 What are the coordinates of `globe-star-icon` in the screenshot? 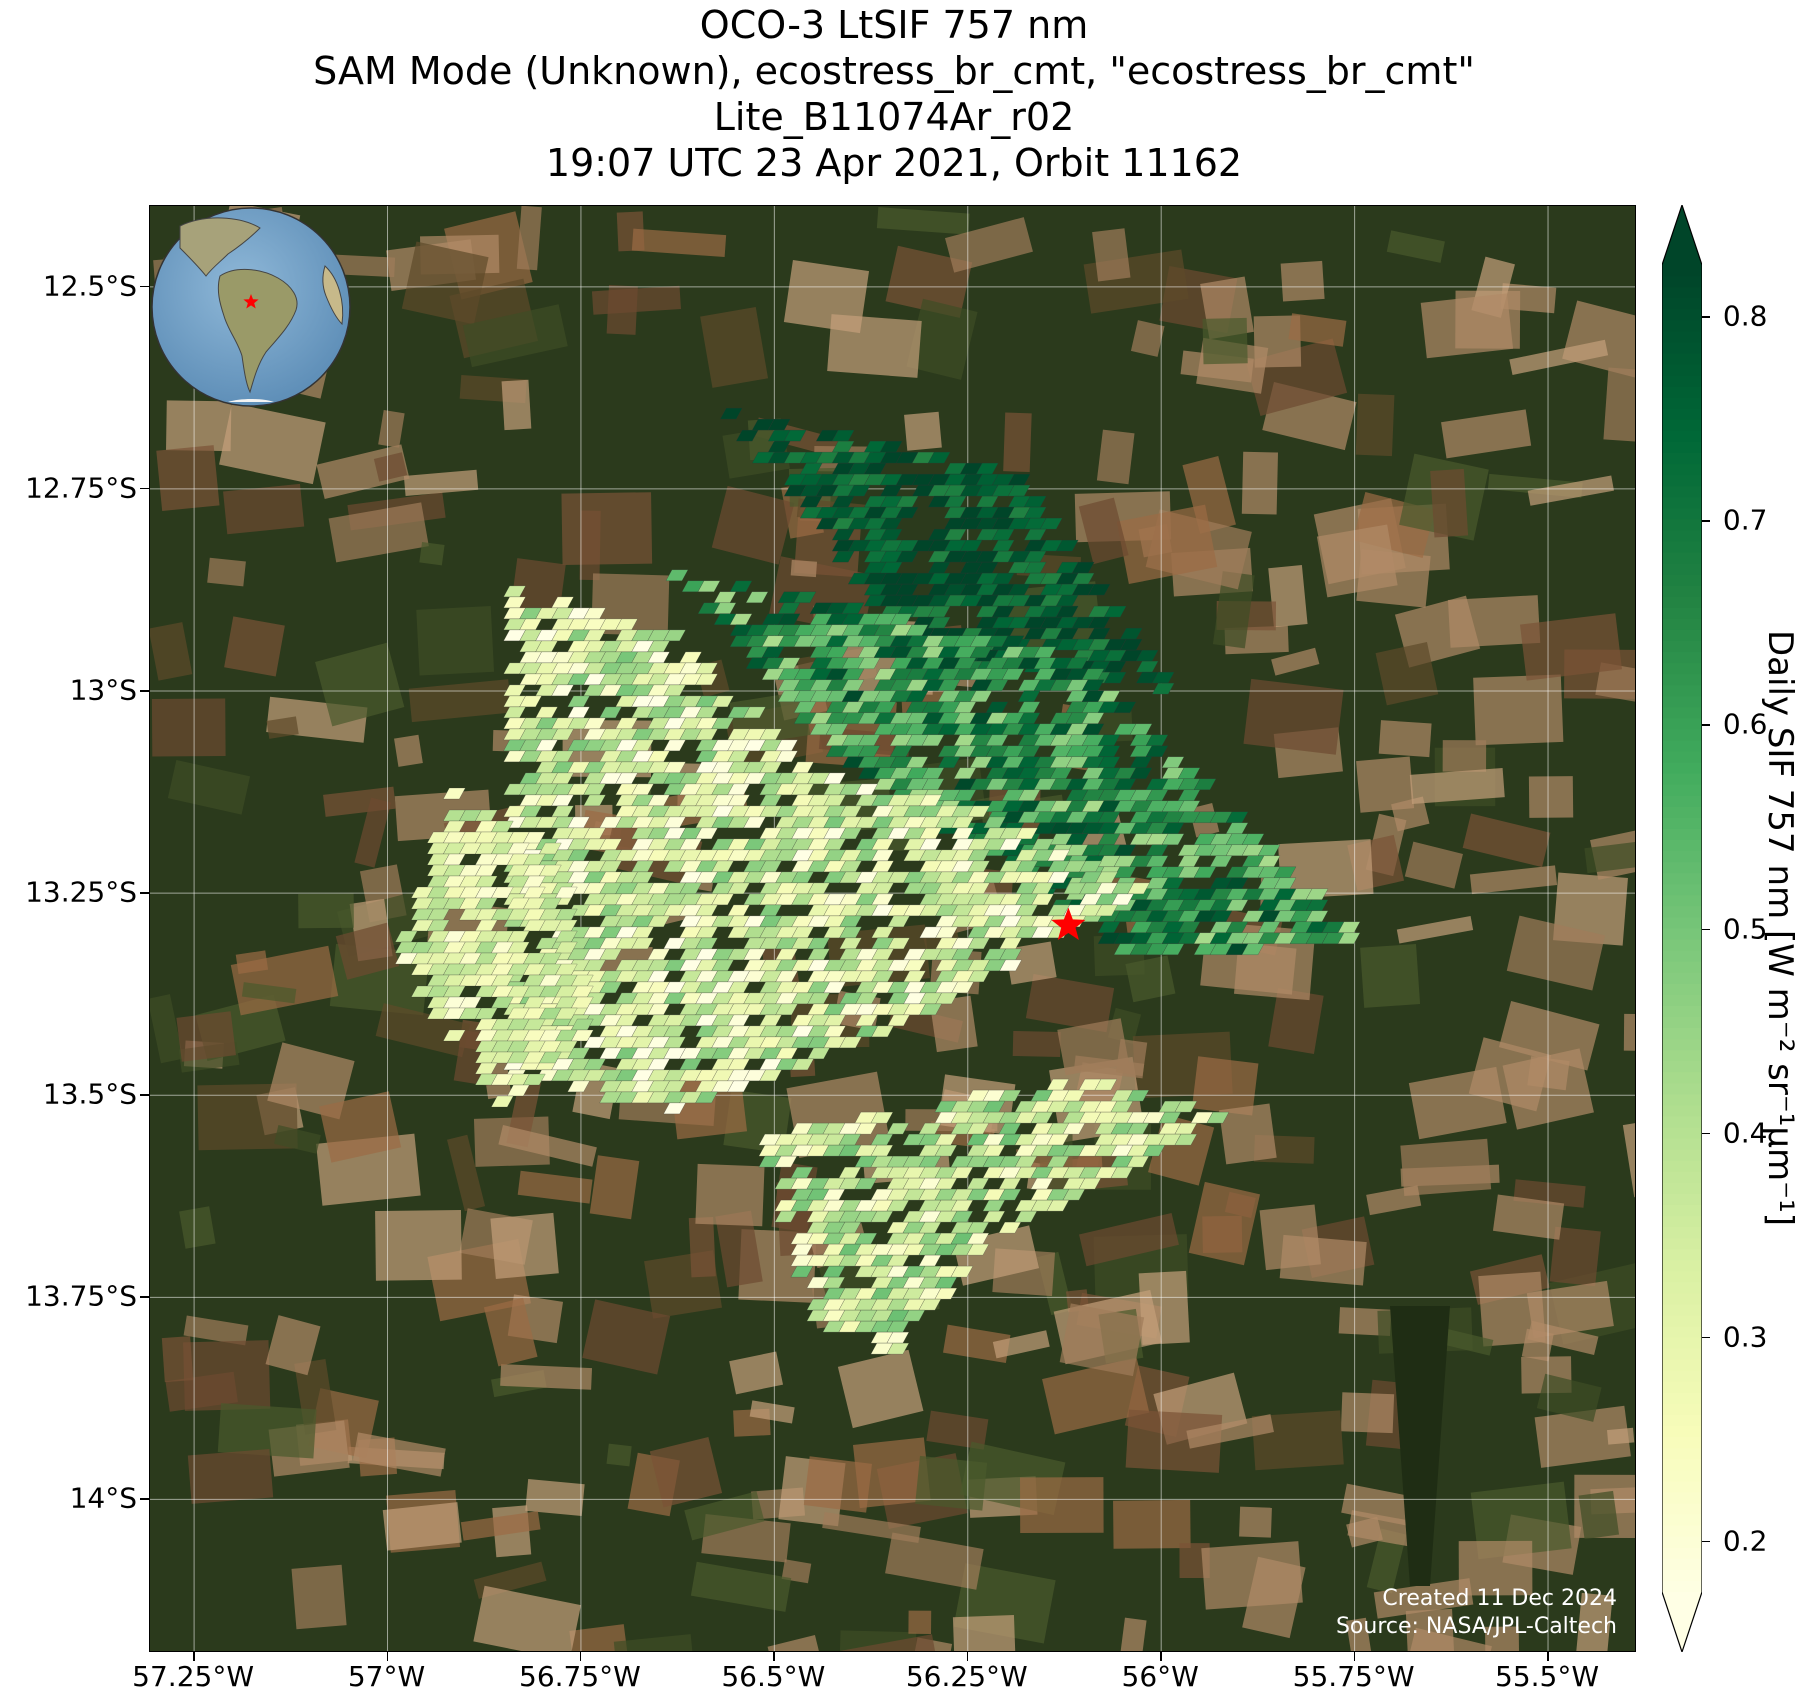 It's located at (251, 301).